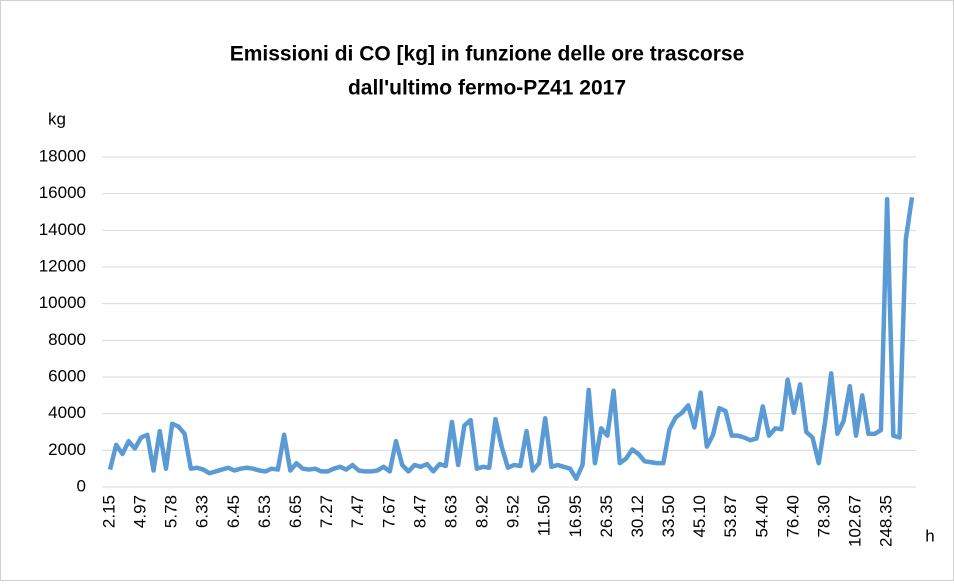 This screenshot has width=954, height=586. Describe the element at coordinates (57, 118) in the screenshot. I see `y-axis-label: kg` at that location.